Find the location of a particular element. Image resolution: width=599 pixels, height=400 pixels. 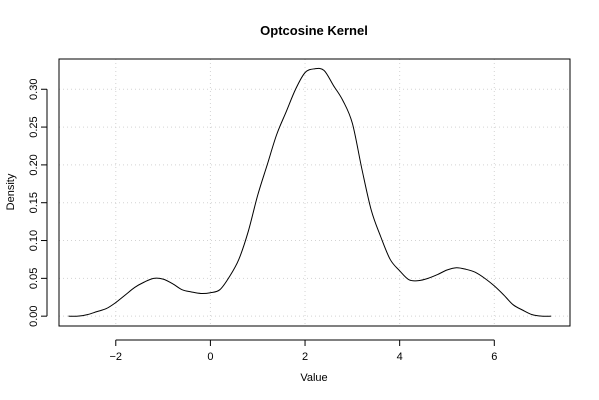

x-axis-label: Value is located at coordinates (313, 378).